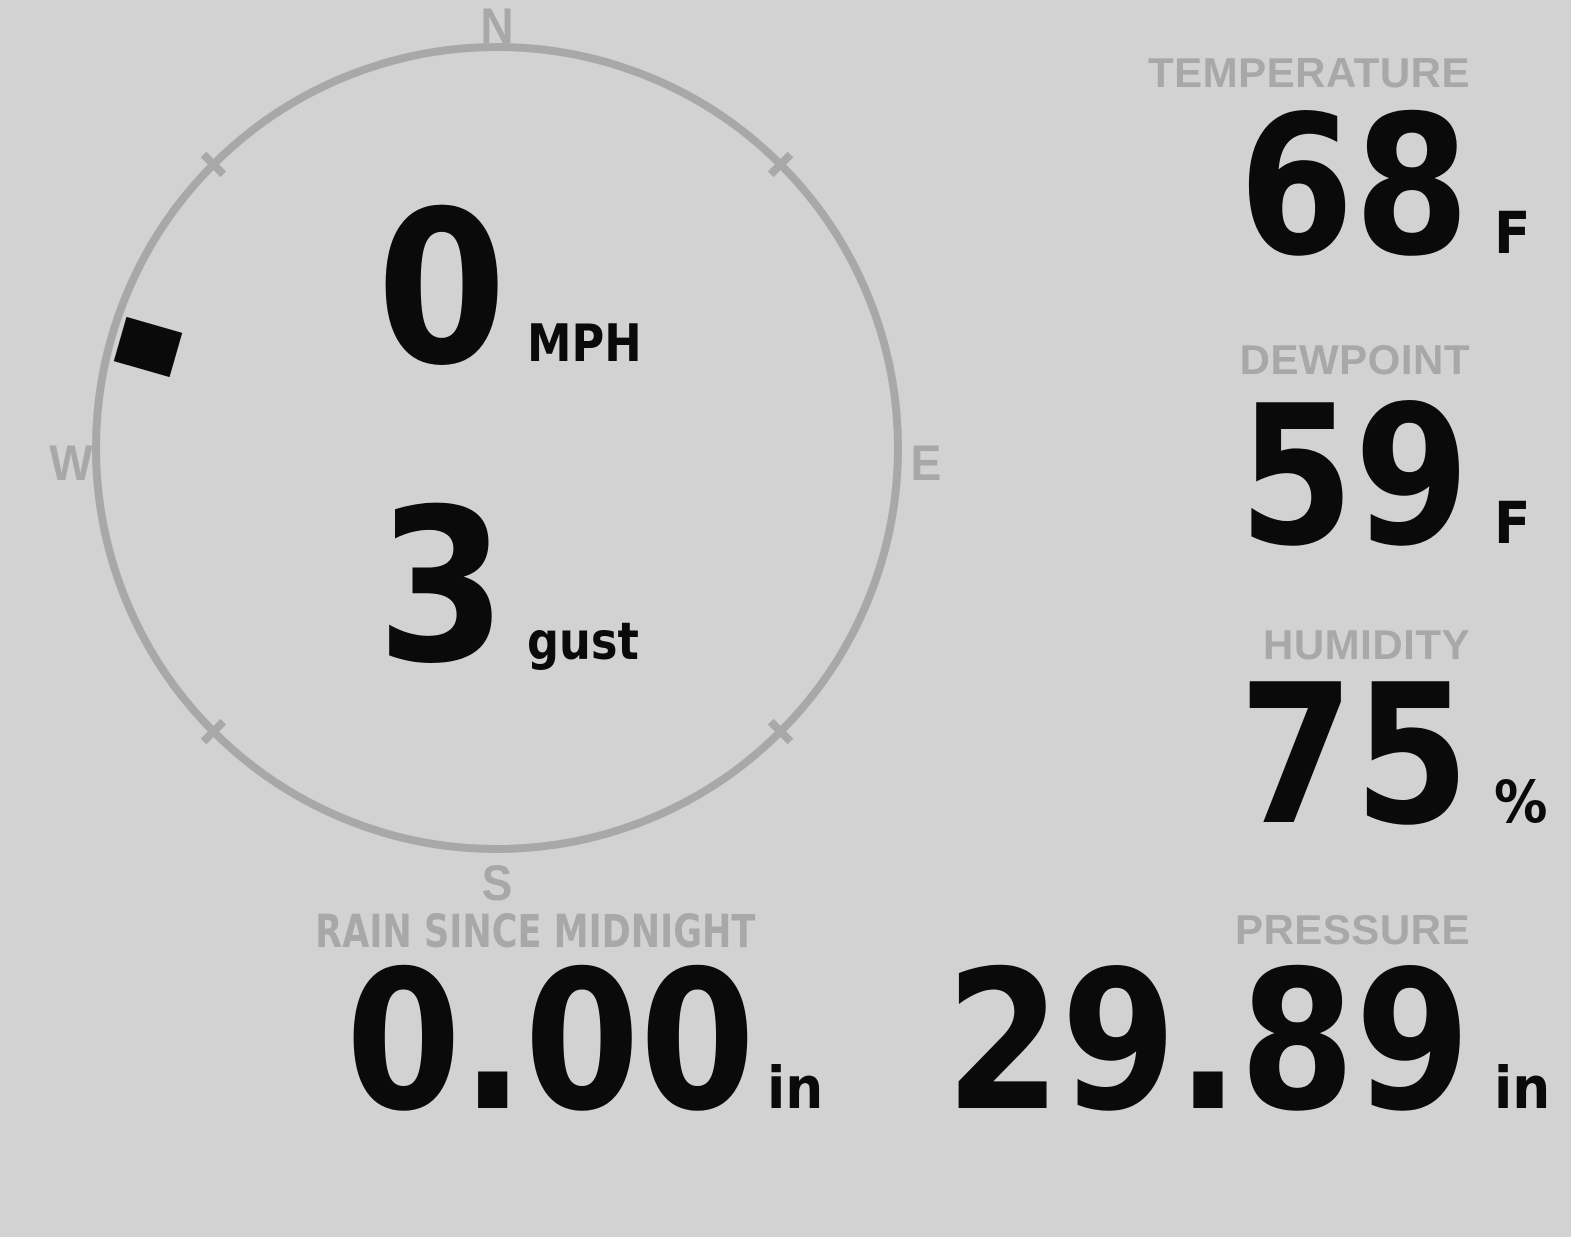  Describe the element at coordinates (1354, 186) in the screenshot. I see `temperature-value: 68` at that location.